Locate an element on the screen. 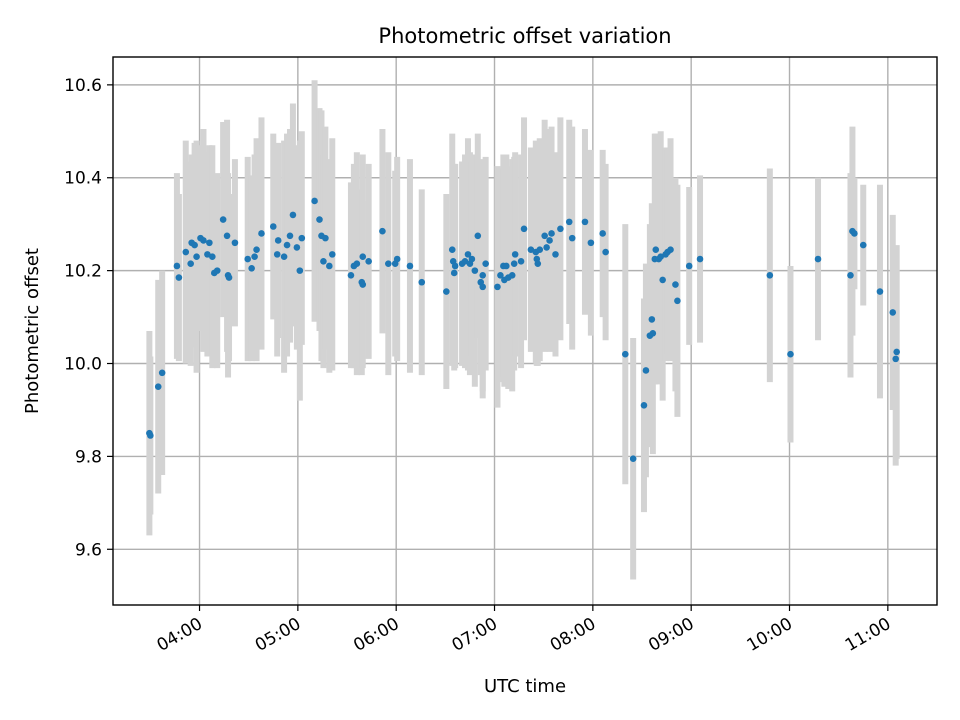 The width and height of the screenshot is (960, 720). x-tick-label: 04:00 is located at coordinates (180, 635).